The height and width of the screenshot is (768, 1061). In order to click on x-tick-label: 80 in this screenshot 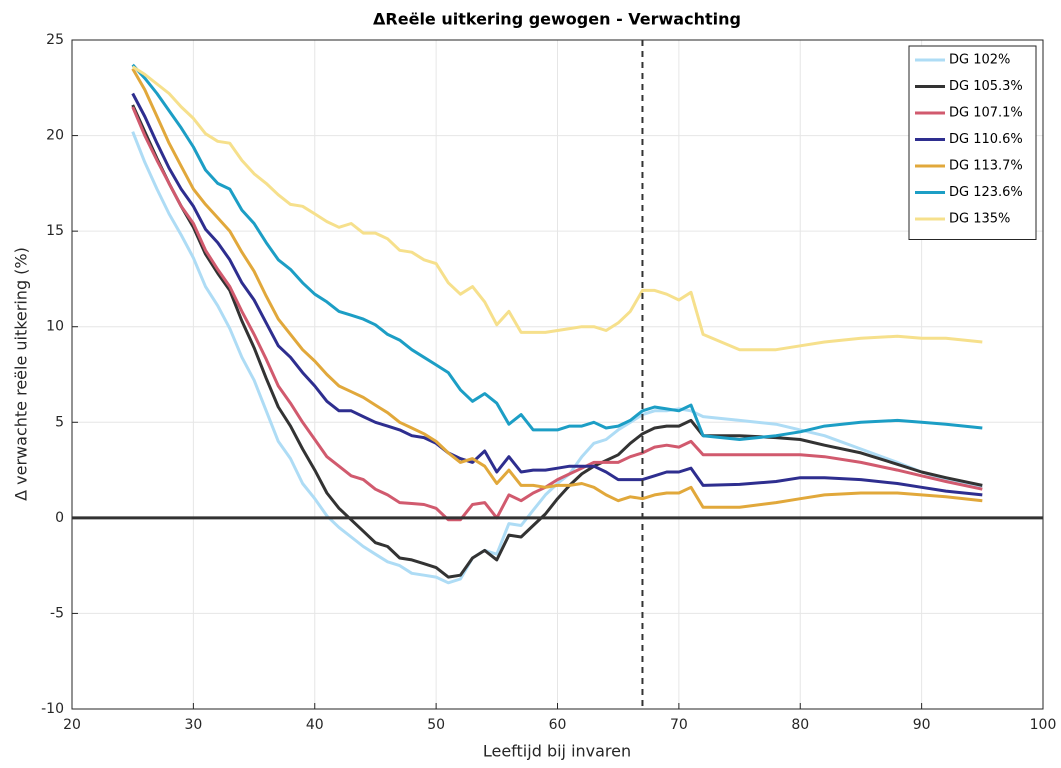, I will do `click(800, 725)`.